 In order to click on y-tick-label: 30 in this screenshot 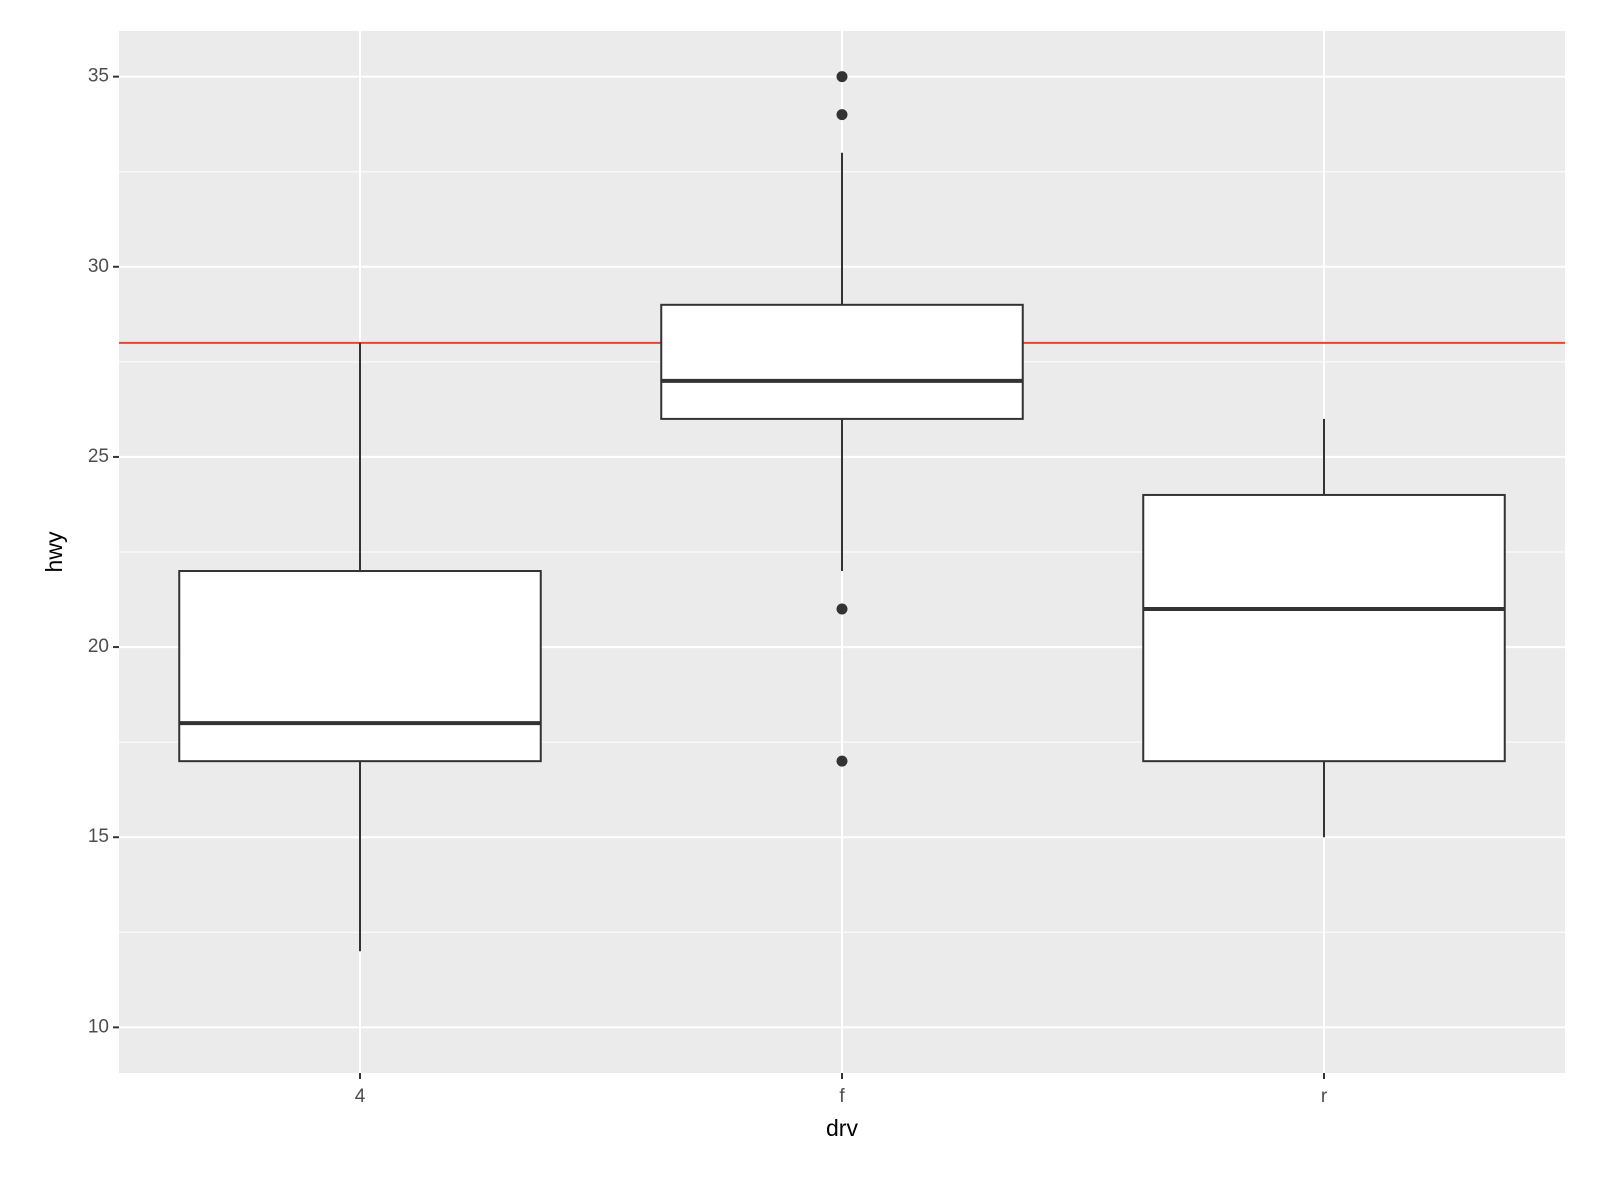, I will do `click(98, 266)`.